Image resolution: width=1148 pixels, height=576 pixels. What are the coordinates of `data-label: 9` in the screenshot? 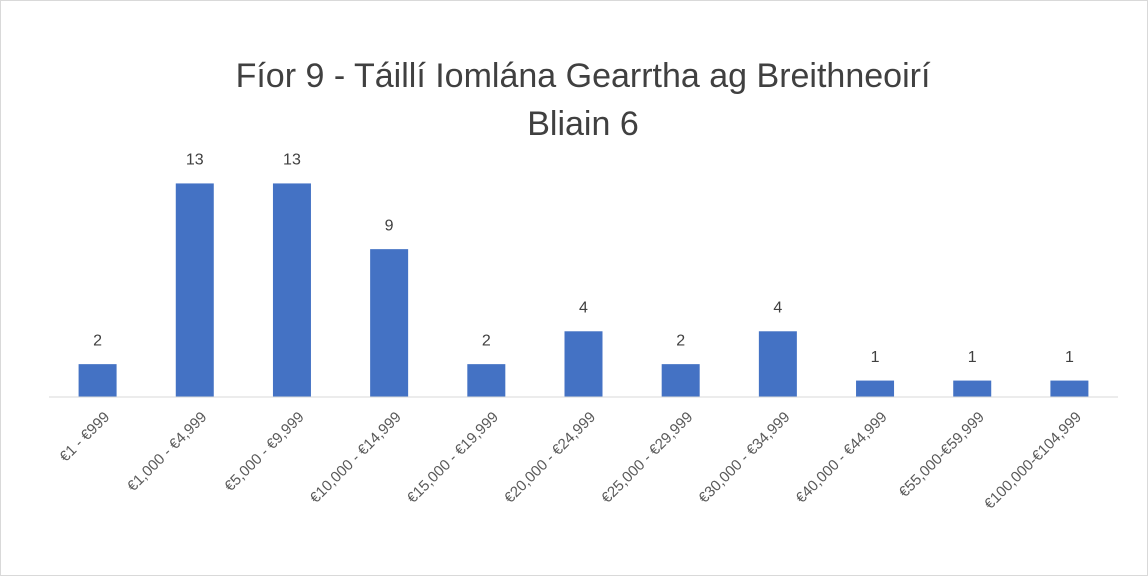 It's located at (389, 225).